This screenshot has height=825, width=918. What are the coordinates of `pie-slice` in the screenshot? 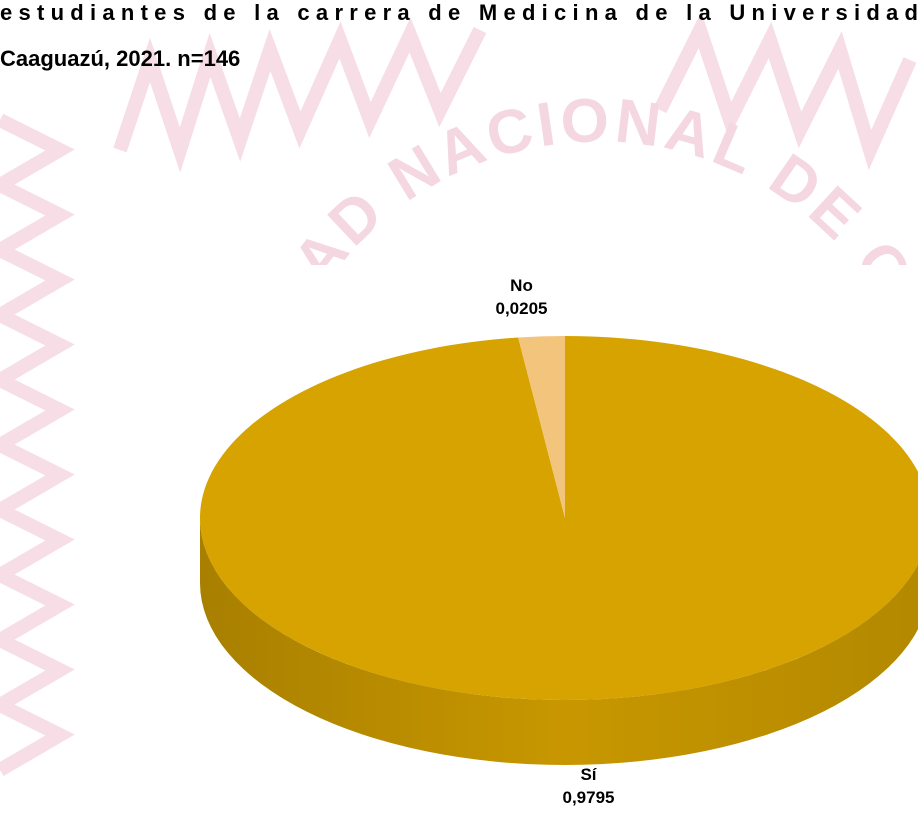 It's located at (541, 427).